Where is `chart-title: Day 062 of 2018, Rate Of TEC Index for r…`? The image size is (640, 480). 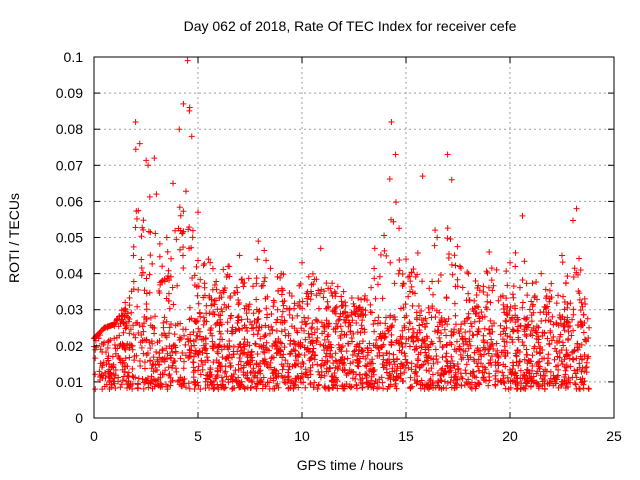
chart-title: Day 062 of 2018, Rate Of TEC Index for r… is located at coordinates (350, 26).